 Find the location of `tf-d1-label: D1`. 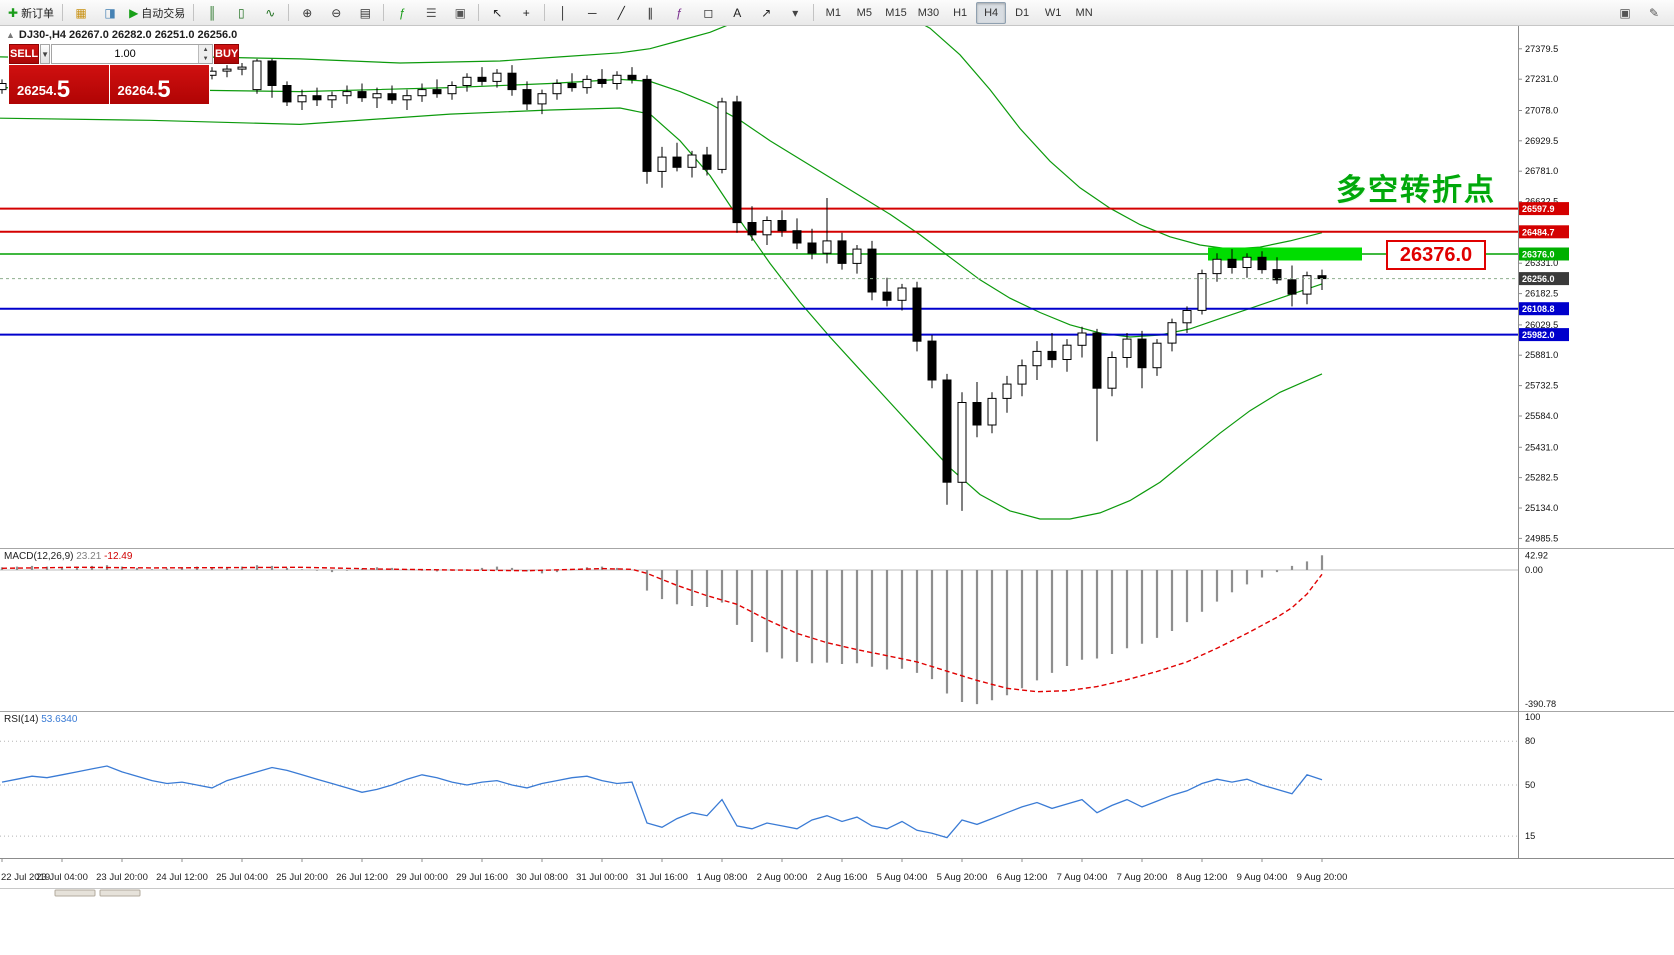

tf-d1-label: D1 is located at coordinates (1022, 12).